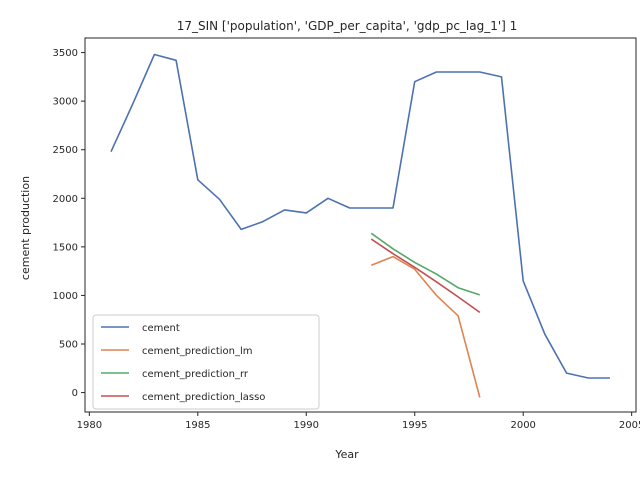 The image size is (640, 480). Describe the element at coordinates (65, 53) in the screenshot. I see `y-tick-label: 3500` at that location.